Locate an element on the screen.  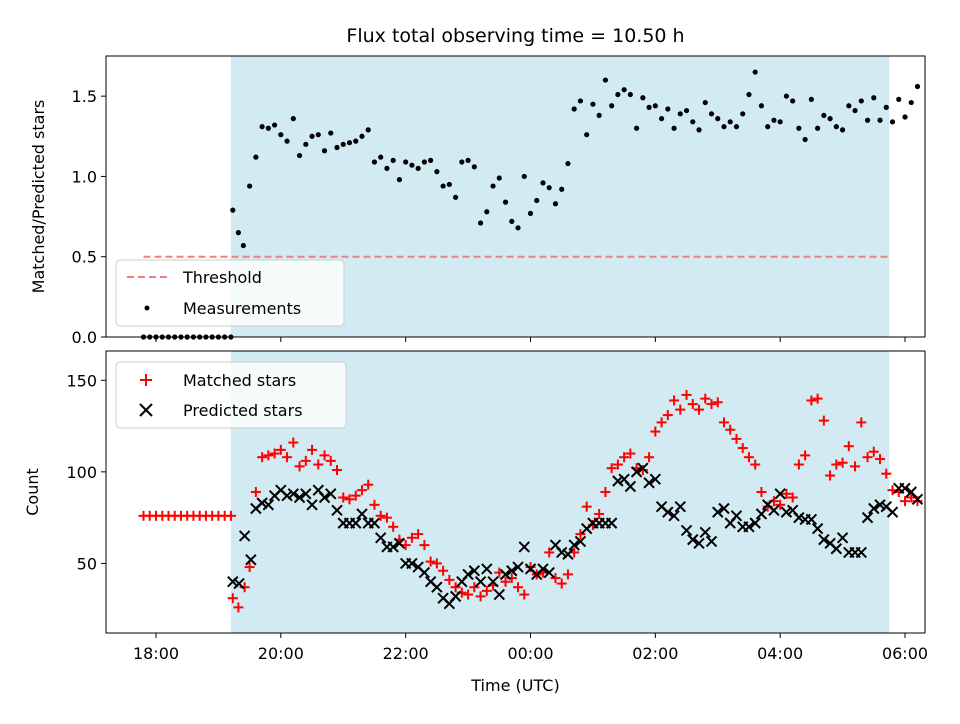
top-y-tick-label: 0.0 is located at coordinates (84, 337).